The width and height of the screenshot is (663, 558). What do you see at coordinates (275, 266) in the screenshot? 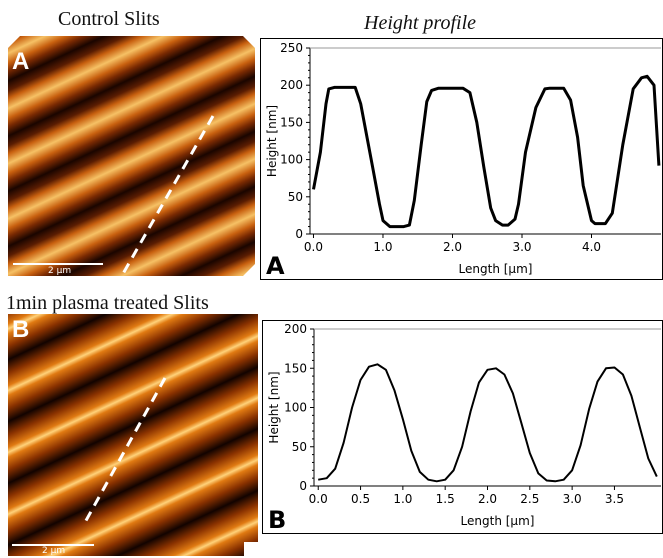
I see `chart-panel-label: A` at bounding box center [275, 266].